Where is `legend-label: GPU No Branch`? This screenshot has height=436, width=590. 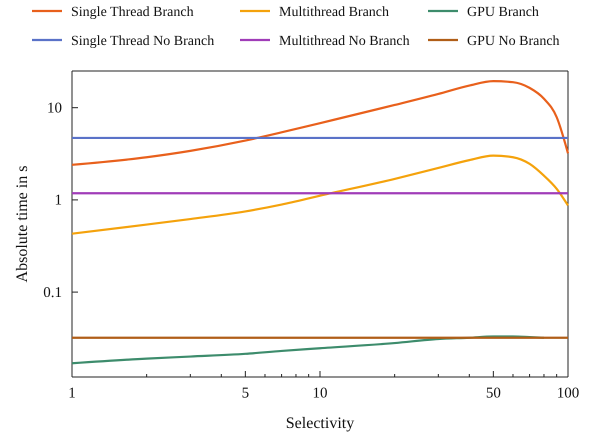 legend-label: GPU No Branch is located at coordinates (513, 41).